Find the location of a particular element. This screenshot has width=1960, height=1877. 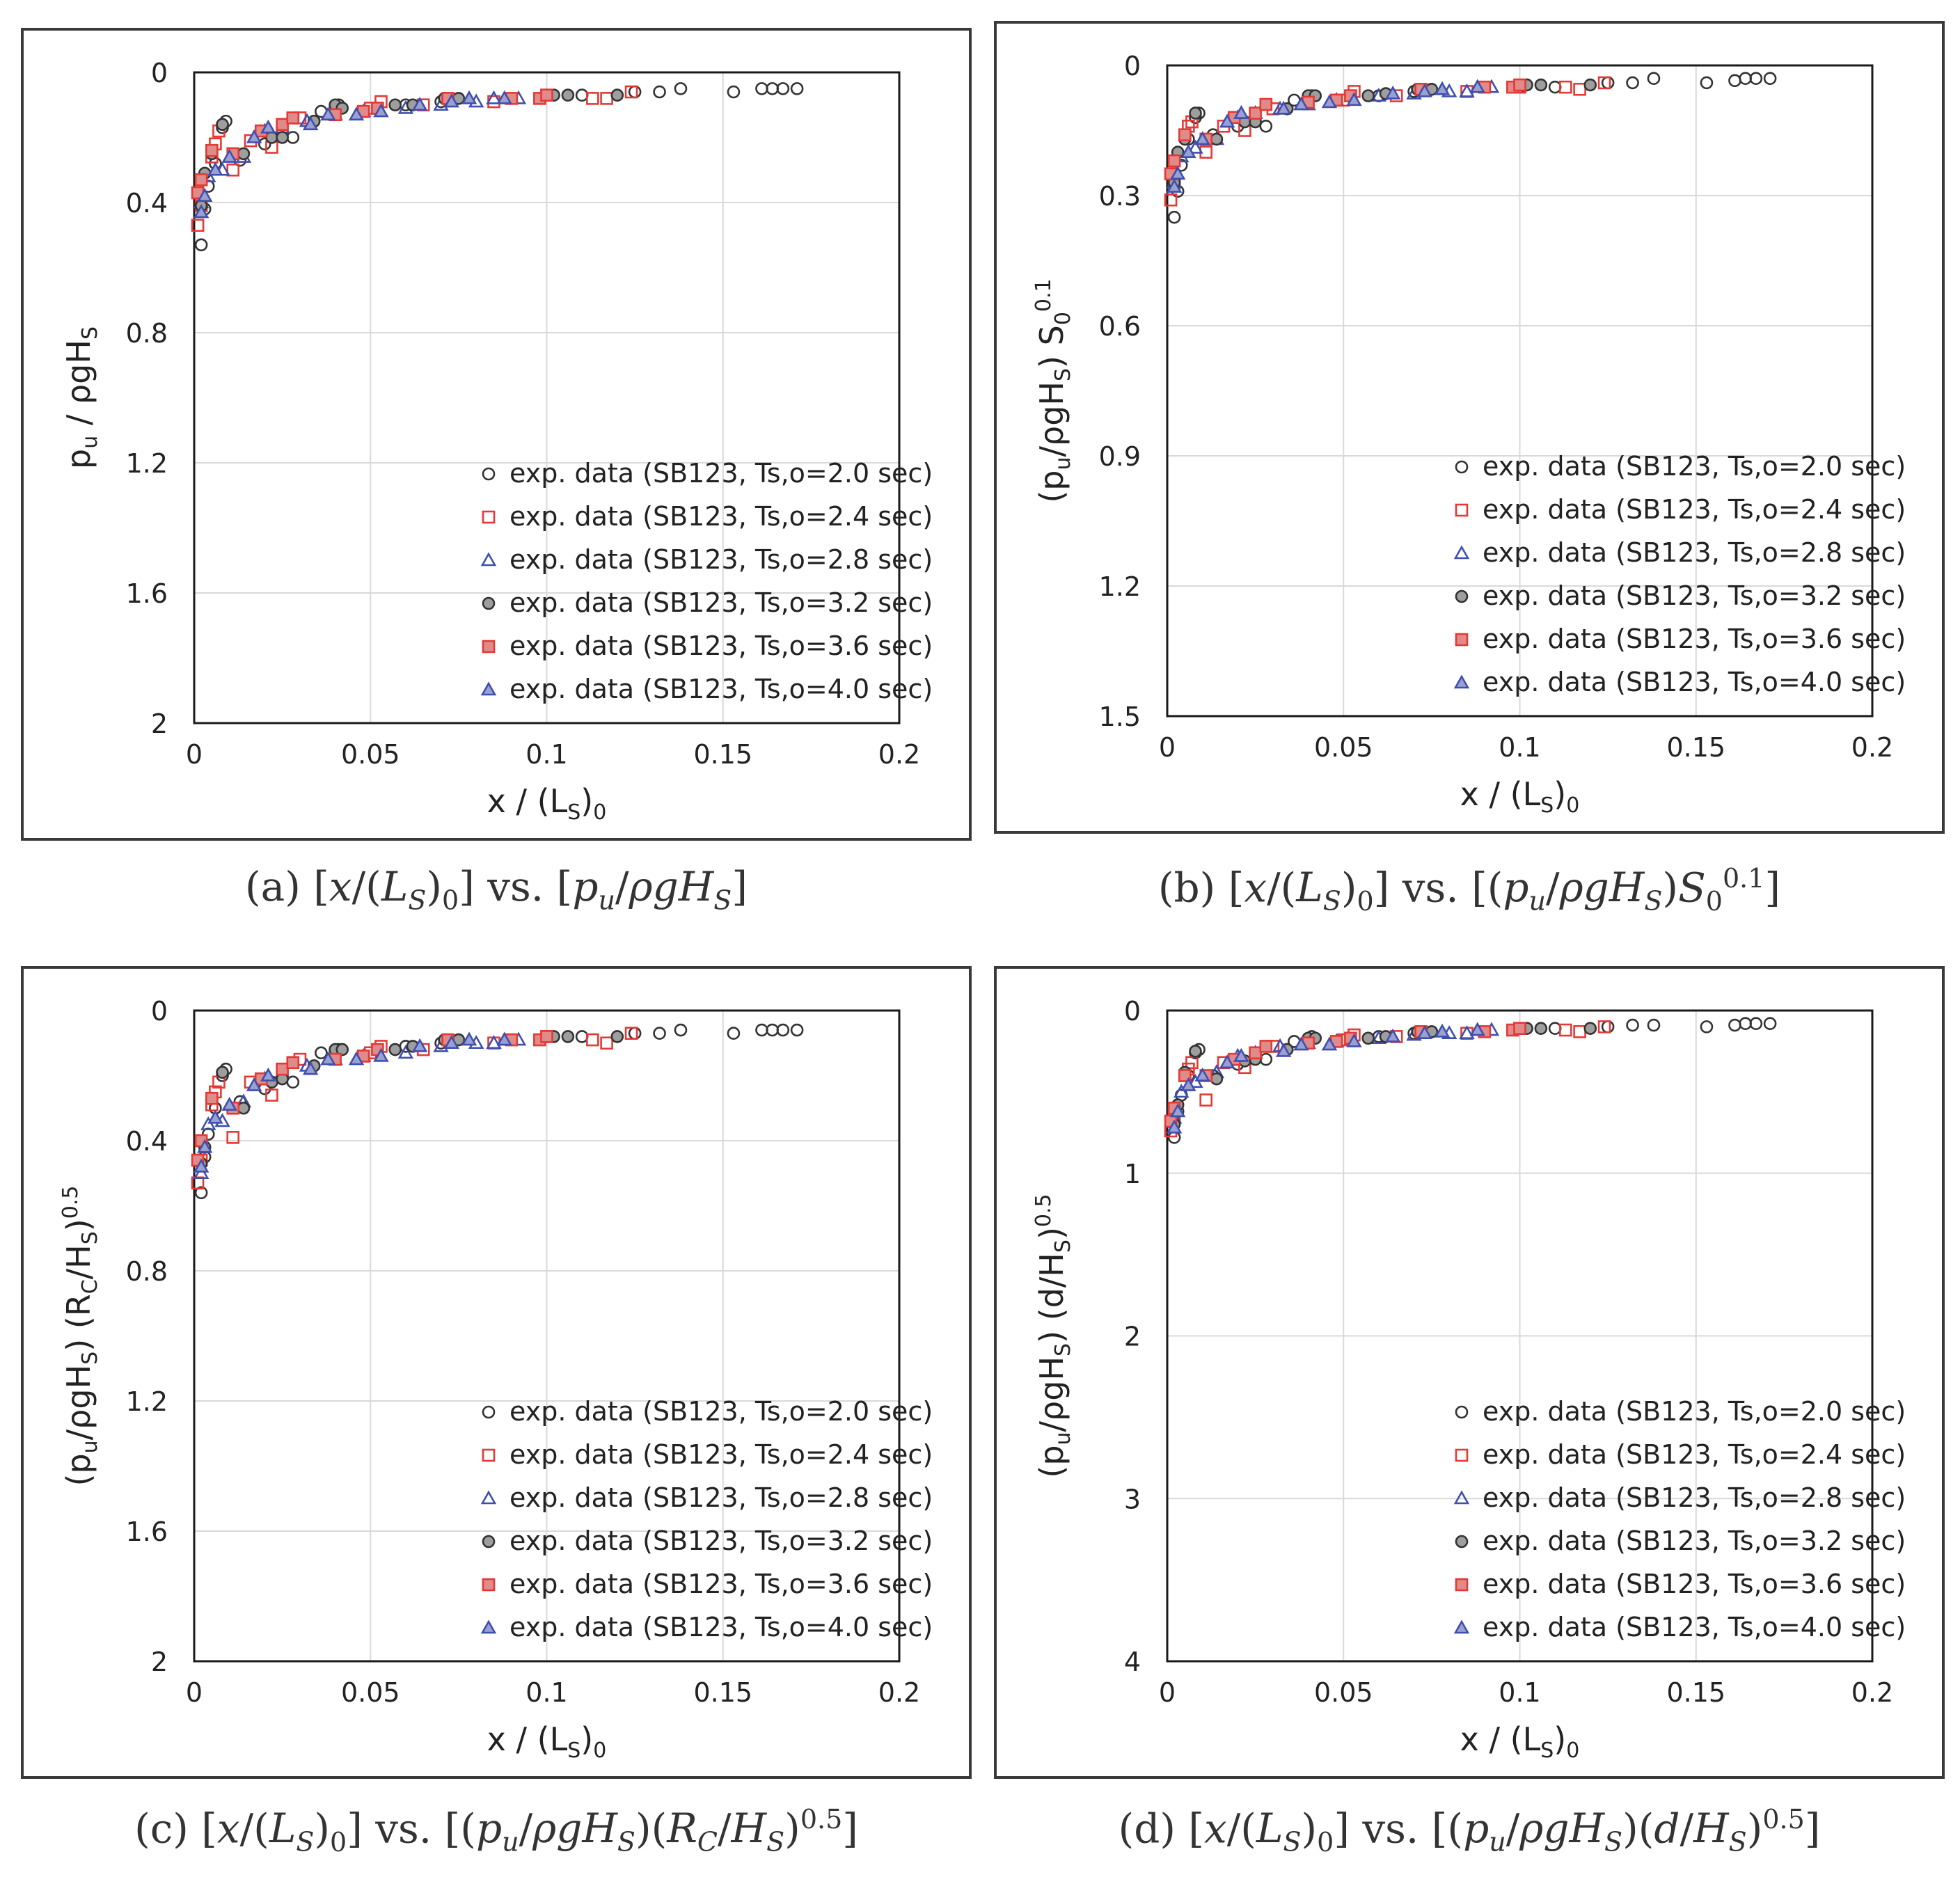

caption-c: (c) [x/(LS)0] vs. [(pu/ρgHS)(RC/HS)0.5] is located at coordinates (496, 1831).